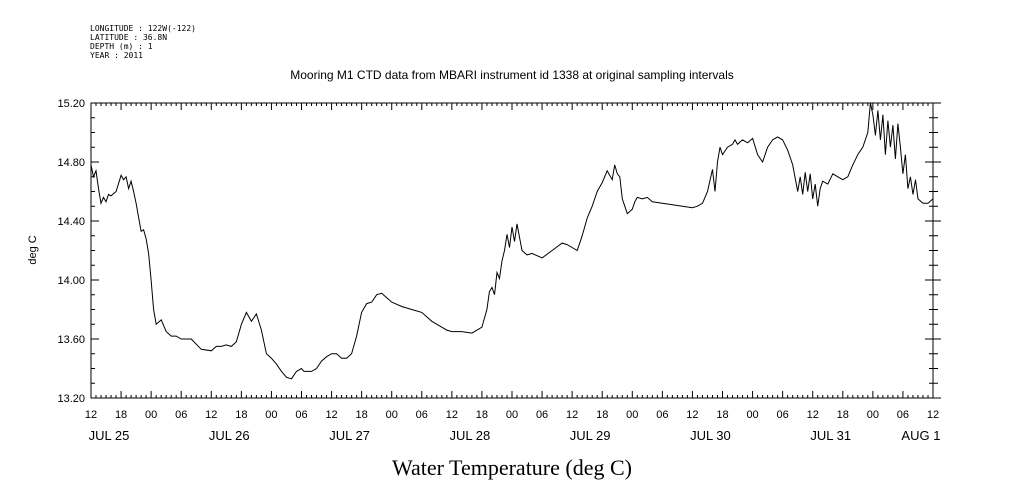  I want to click on y-tick-label: 14.00, so click(71, 281).